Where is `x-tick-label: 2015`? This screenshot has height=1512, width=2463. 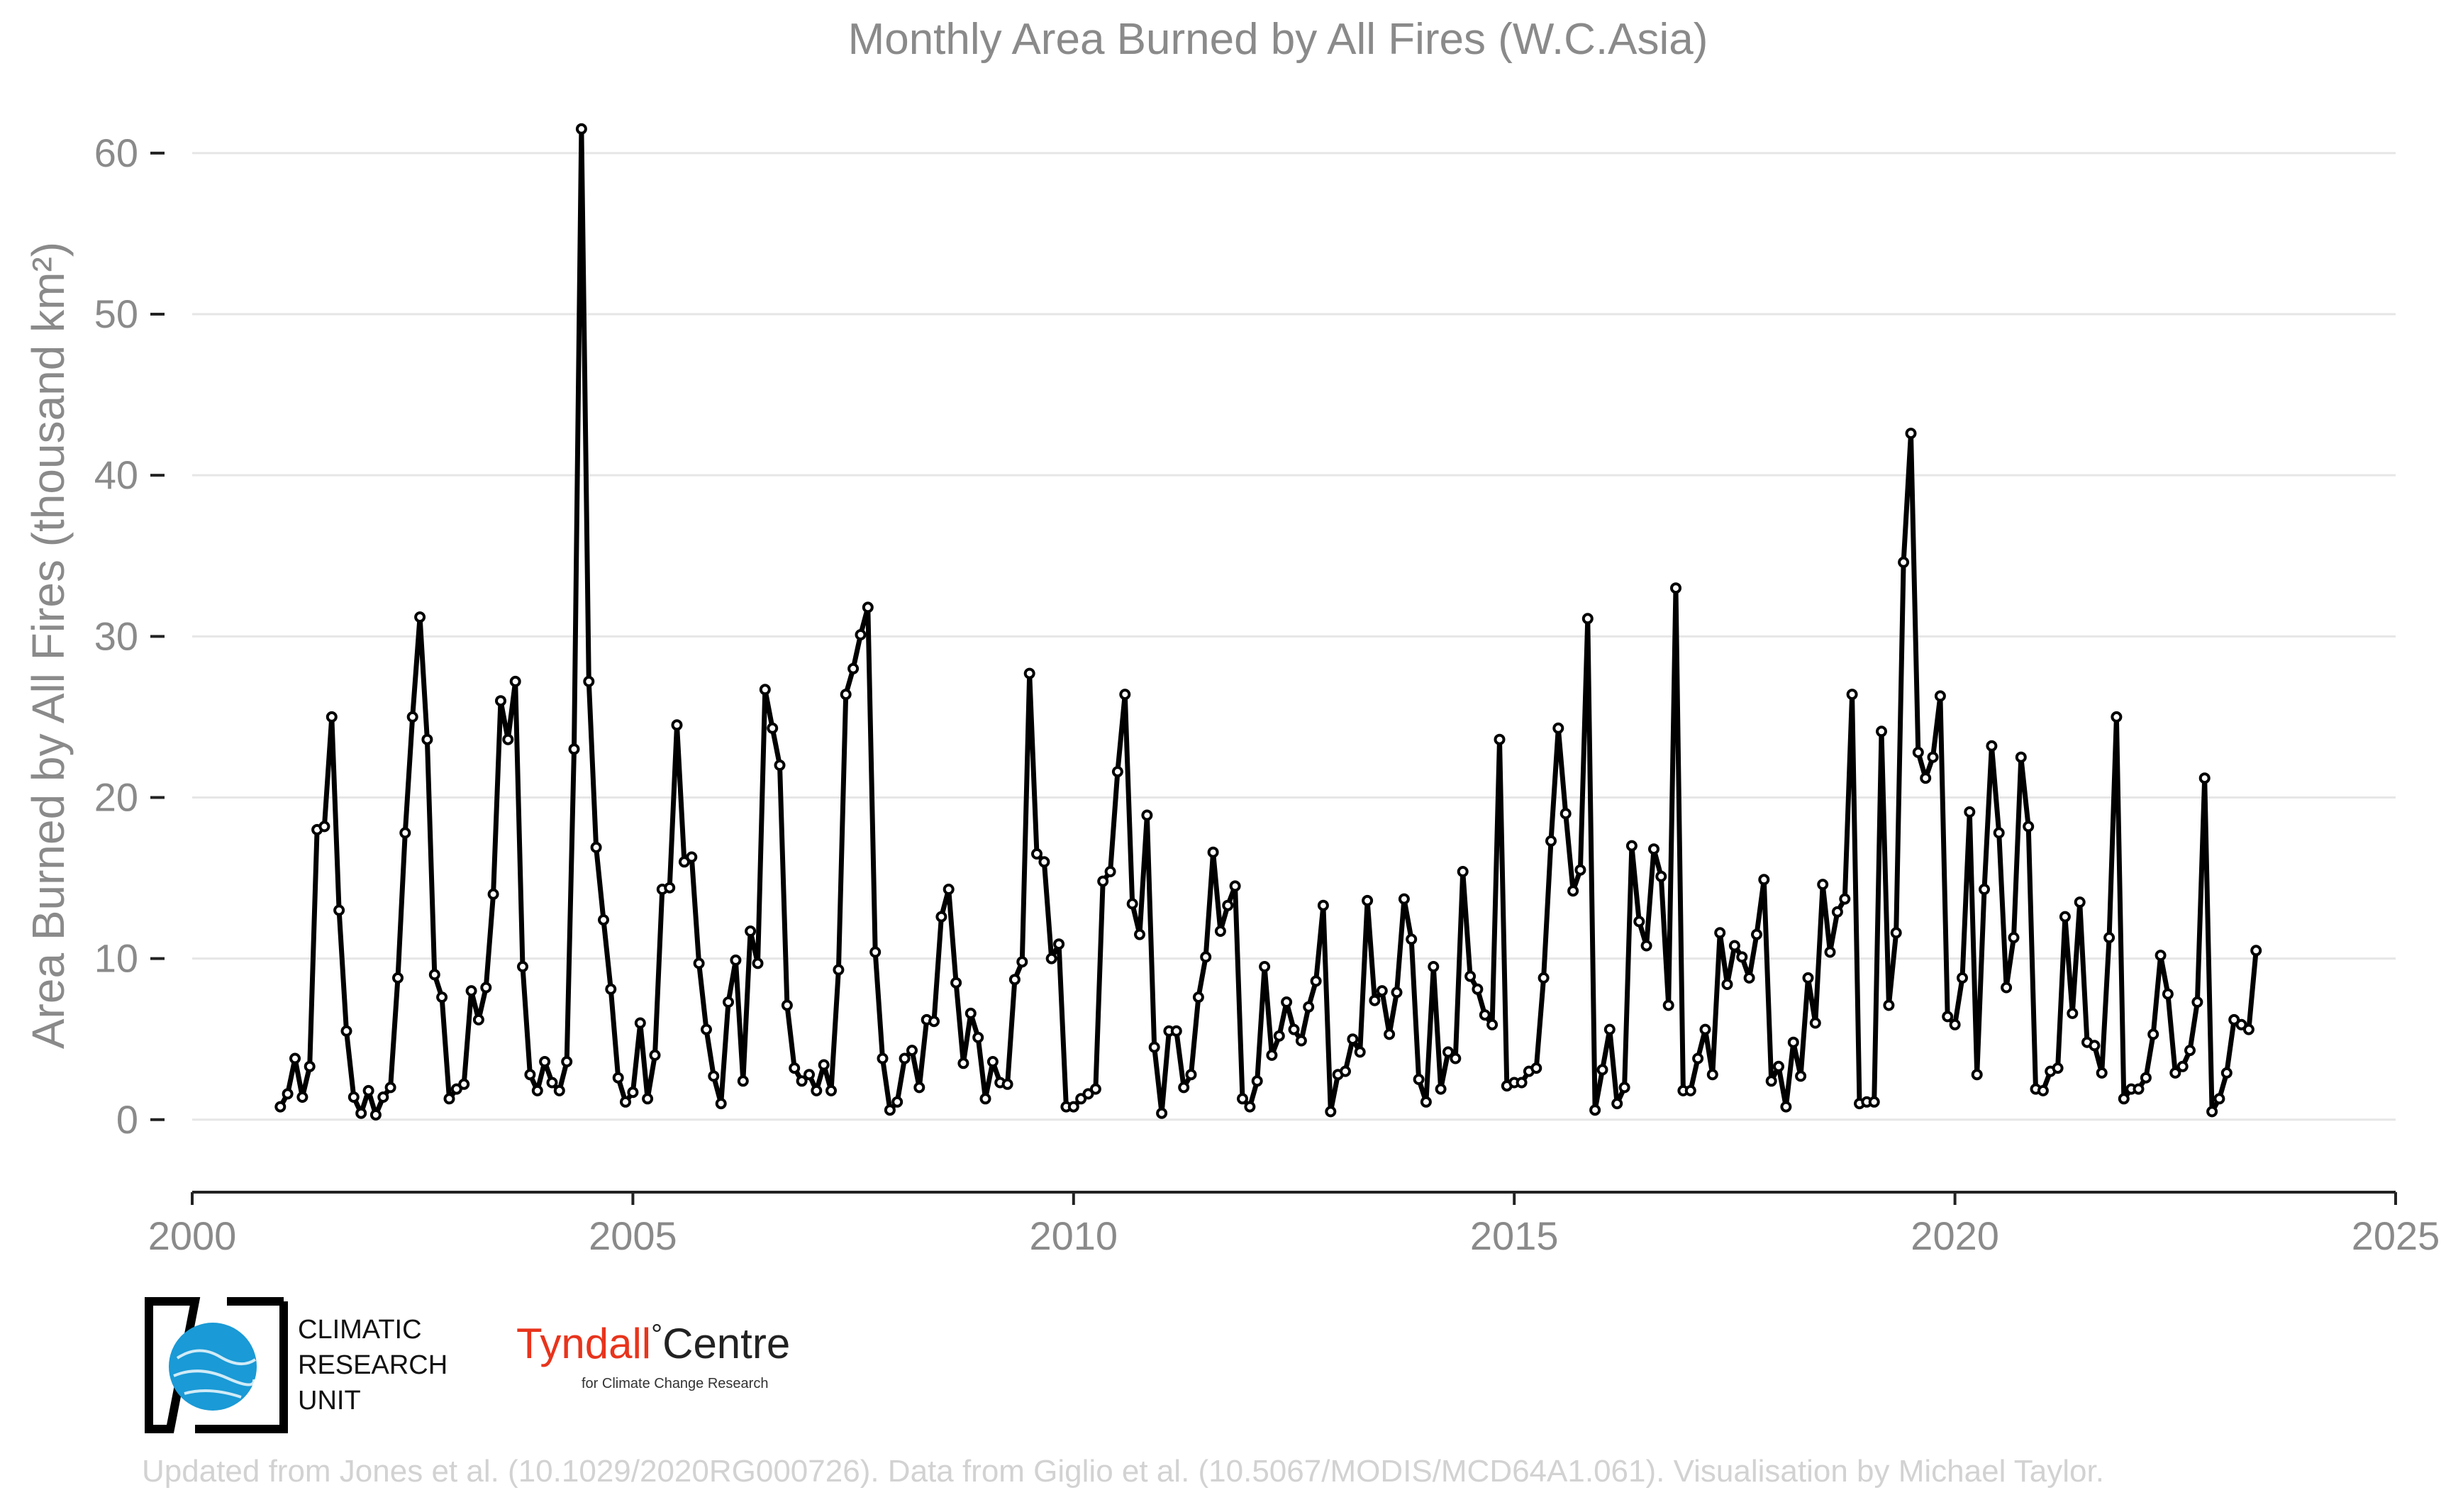 x-tick-label: 2015 is located at coordinates (1514, 1235).